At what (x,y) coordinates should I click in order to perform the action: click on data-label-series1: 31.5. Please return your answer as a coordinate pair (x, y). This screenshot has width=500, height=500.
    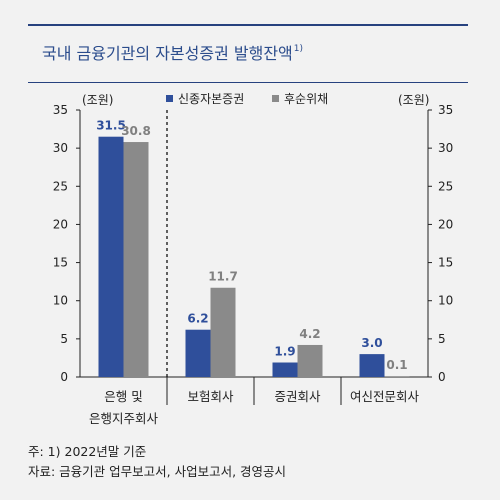
    Looking at the image, I should click on (111, 126).